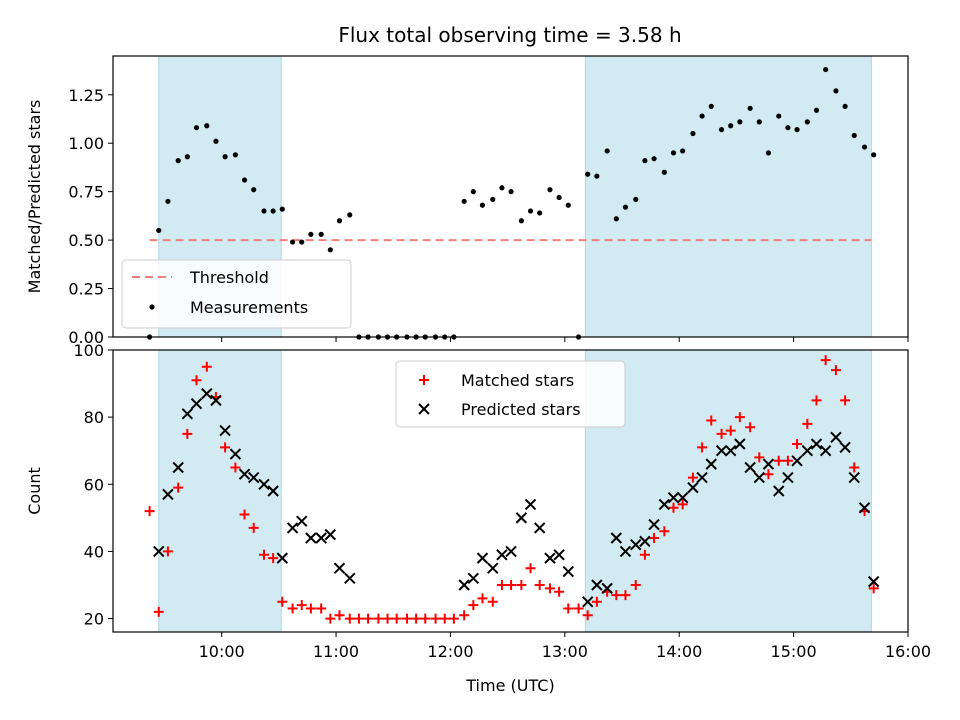 This screenshot has width=960, height=720. Describe the element at coordinates (94, 551) in the screenshot. I see `y-tick-label: 40` at that location.